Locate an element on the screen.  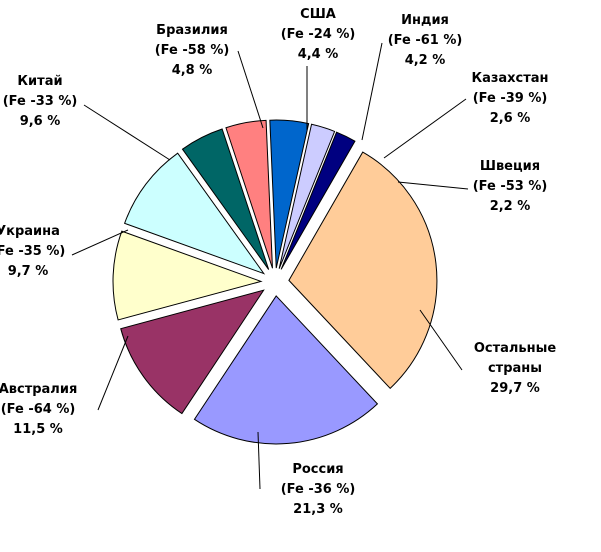
pie-slice-other is located at coordinates (363, 270).